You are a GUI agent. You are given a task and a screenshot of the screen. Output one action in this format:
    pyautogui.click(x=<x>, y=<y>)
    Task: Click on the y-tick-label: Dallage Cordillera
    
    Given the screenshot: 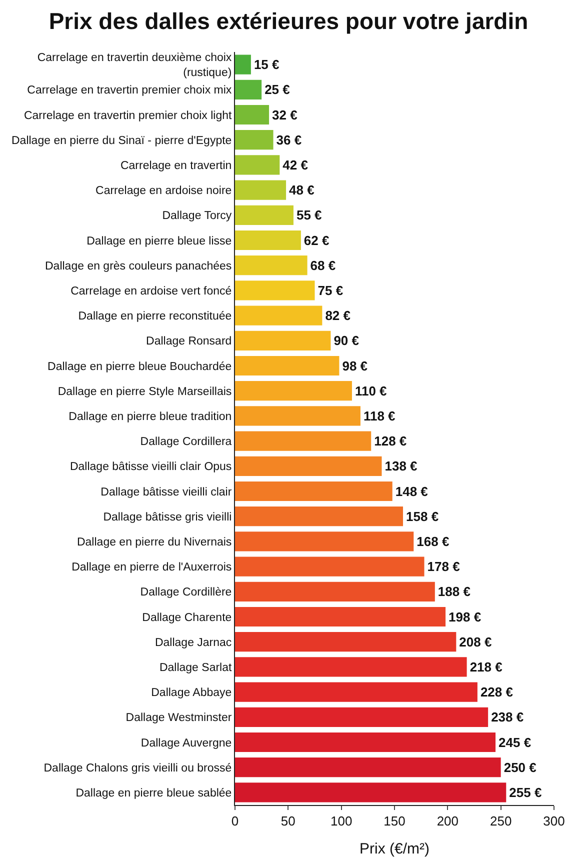 What is the action you would take?
    pyautogui.click(x=186, y=442)
    